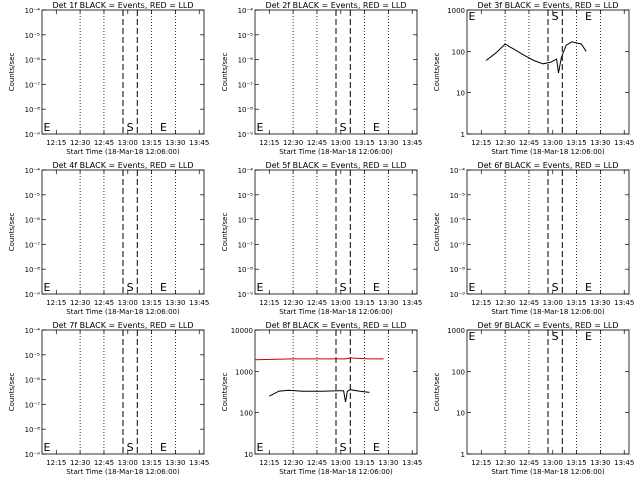 The image size is (640, 480). I want to click on y-tick-label: 10, so click(460, 414).